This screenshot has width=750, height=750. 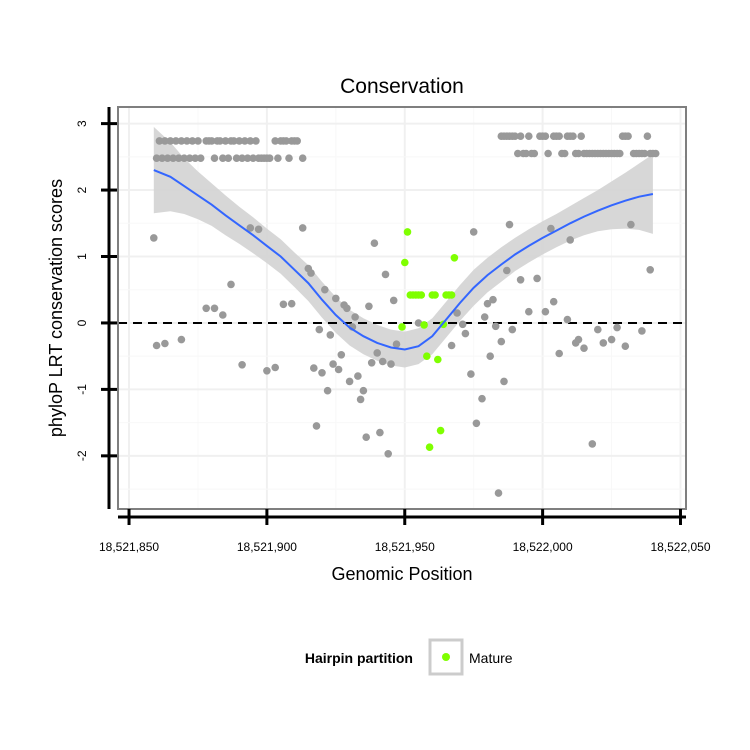 I want to click on y-tick-label: 3, so click(x=82, y=123).